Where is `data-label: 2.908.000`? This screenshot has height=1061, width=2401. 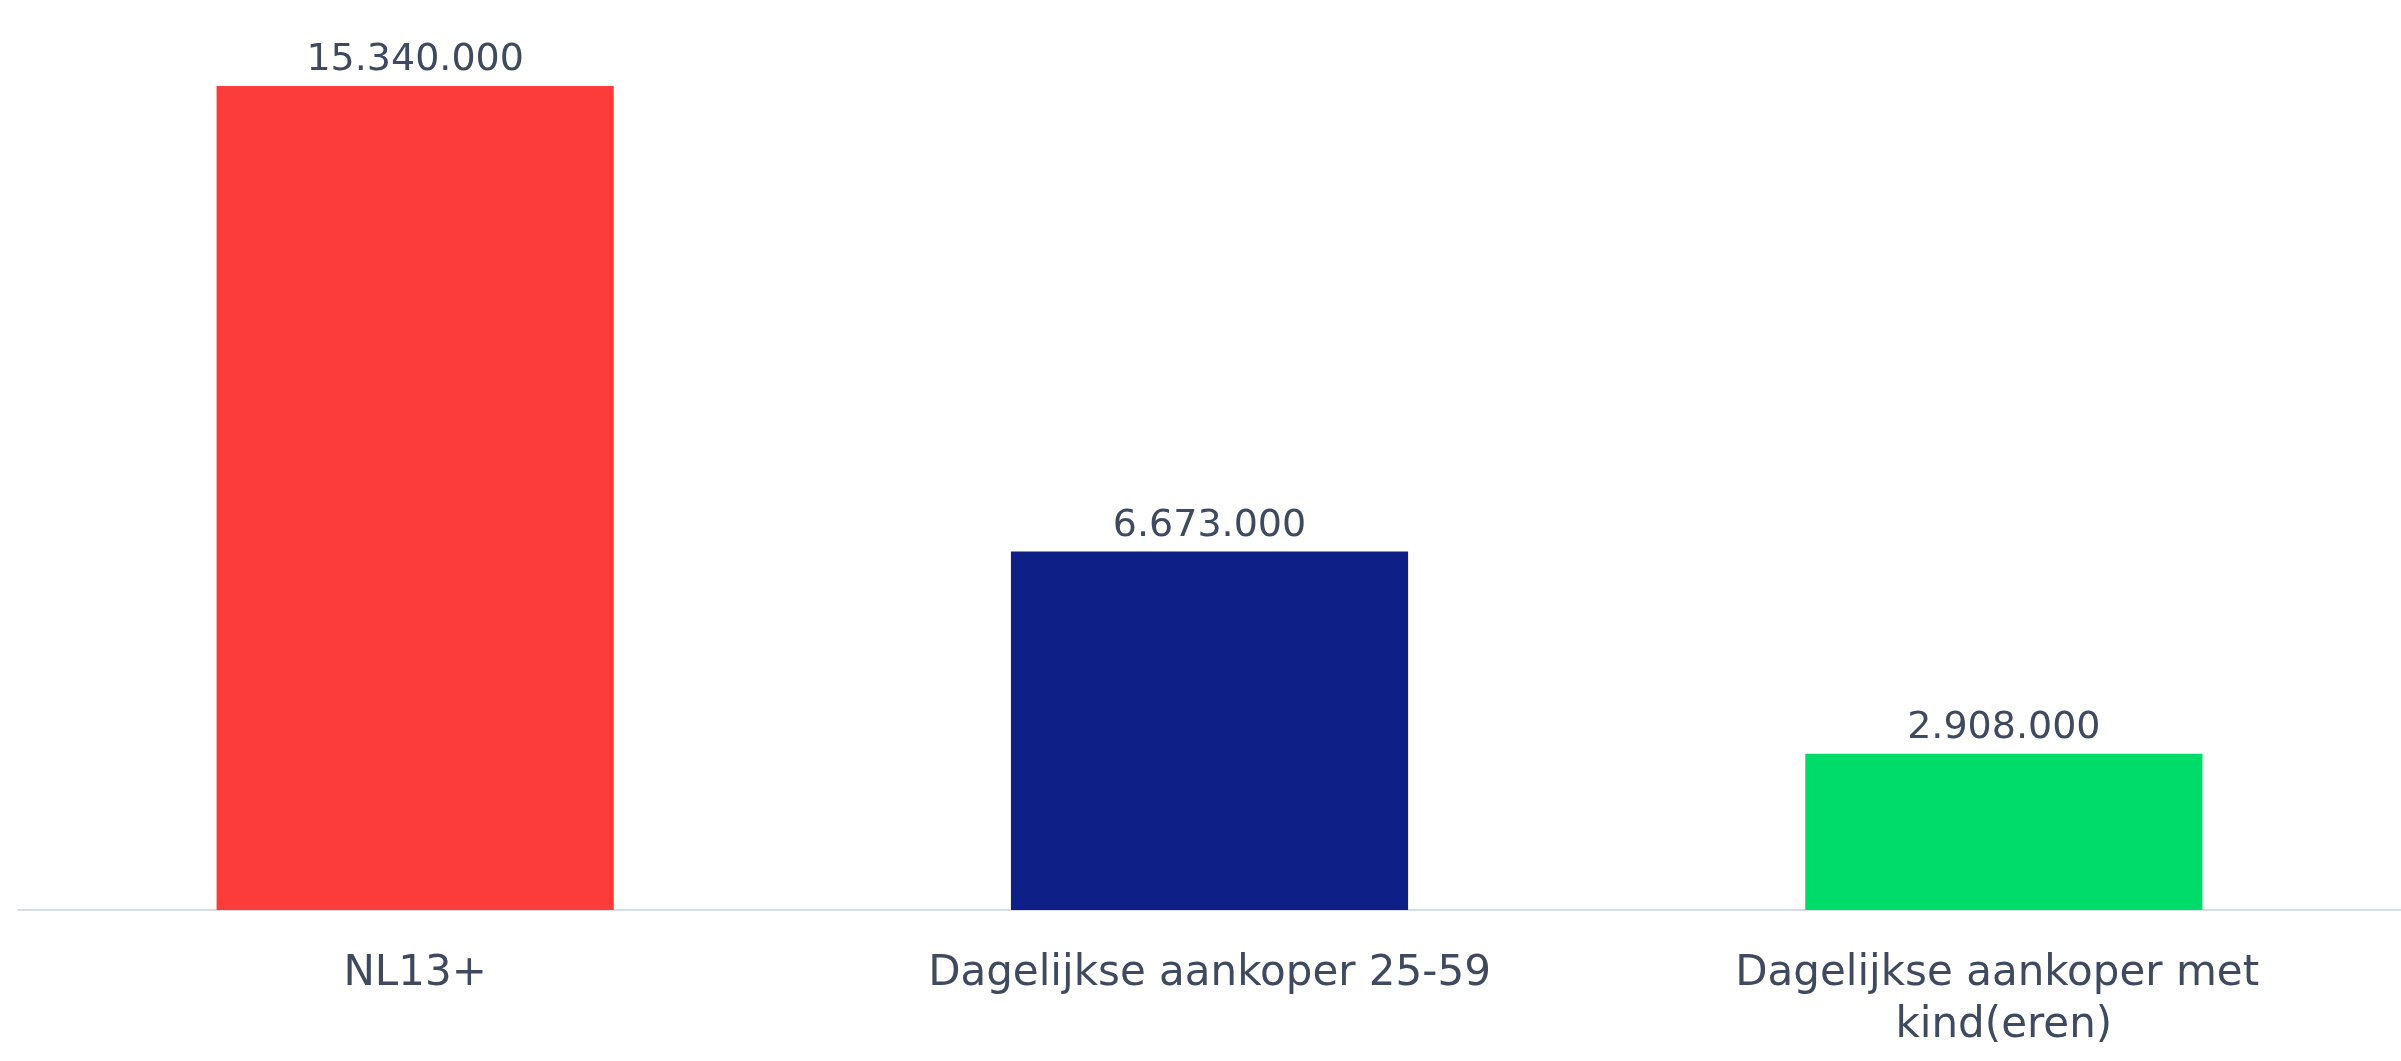
data-label: 2.908.000 is located at coordinates (2004, 724).